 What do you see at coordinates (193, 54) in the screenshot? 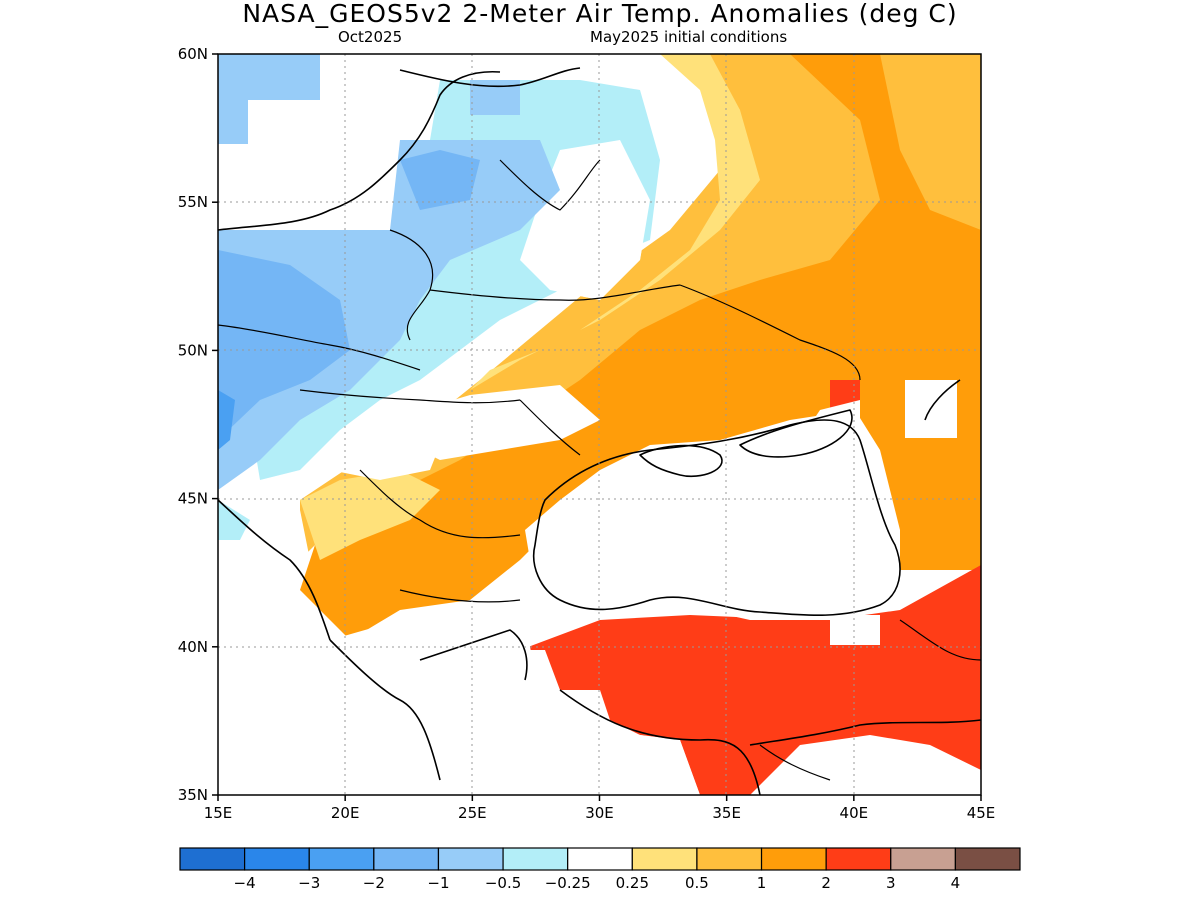
I see `lat-tick-label: 60N` at bounding box center [193, 54].